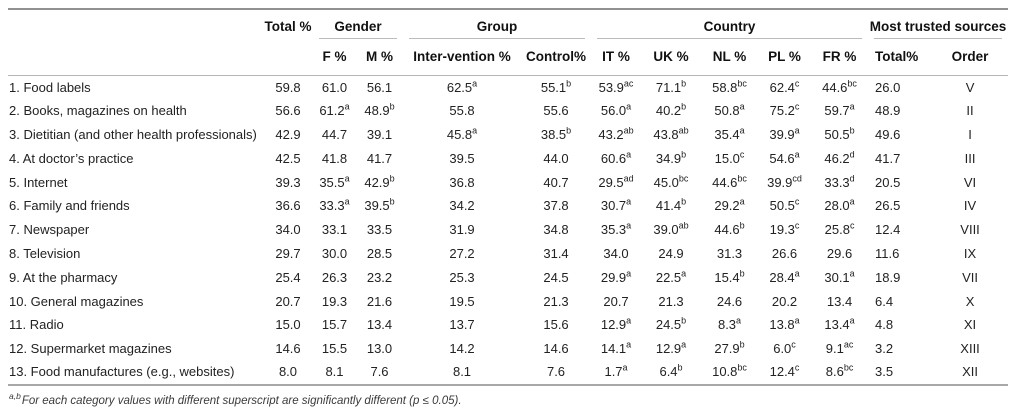 This screenshot has height=419, width=1016. I want to click on significance-superscript: c, so click(742, 154).